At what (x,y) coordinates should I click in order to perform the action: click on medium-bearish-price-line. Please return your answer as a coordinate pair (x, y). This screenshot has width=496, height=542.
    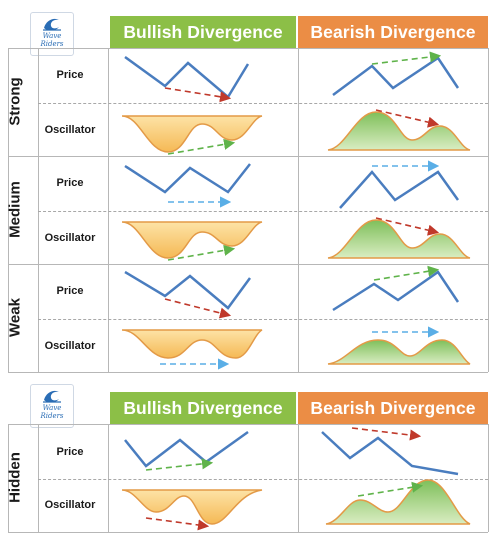
    Looking at the image, I should click on (399, 184).